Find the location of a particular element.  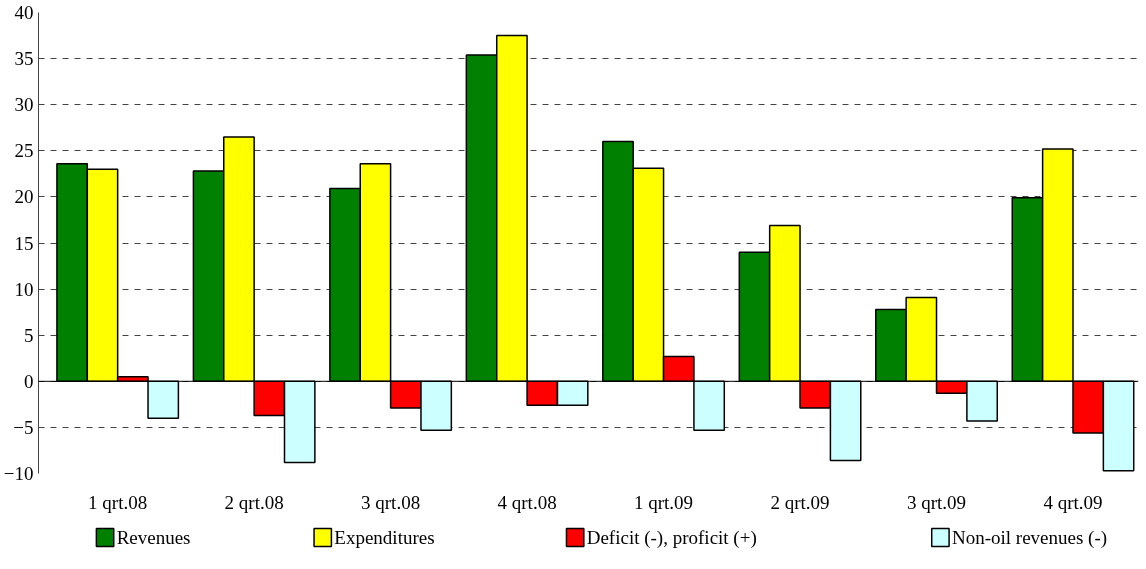

x-tick-label: 2 qrt.08 is located at coordinates (254, 502).